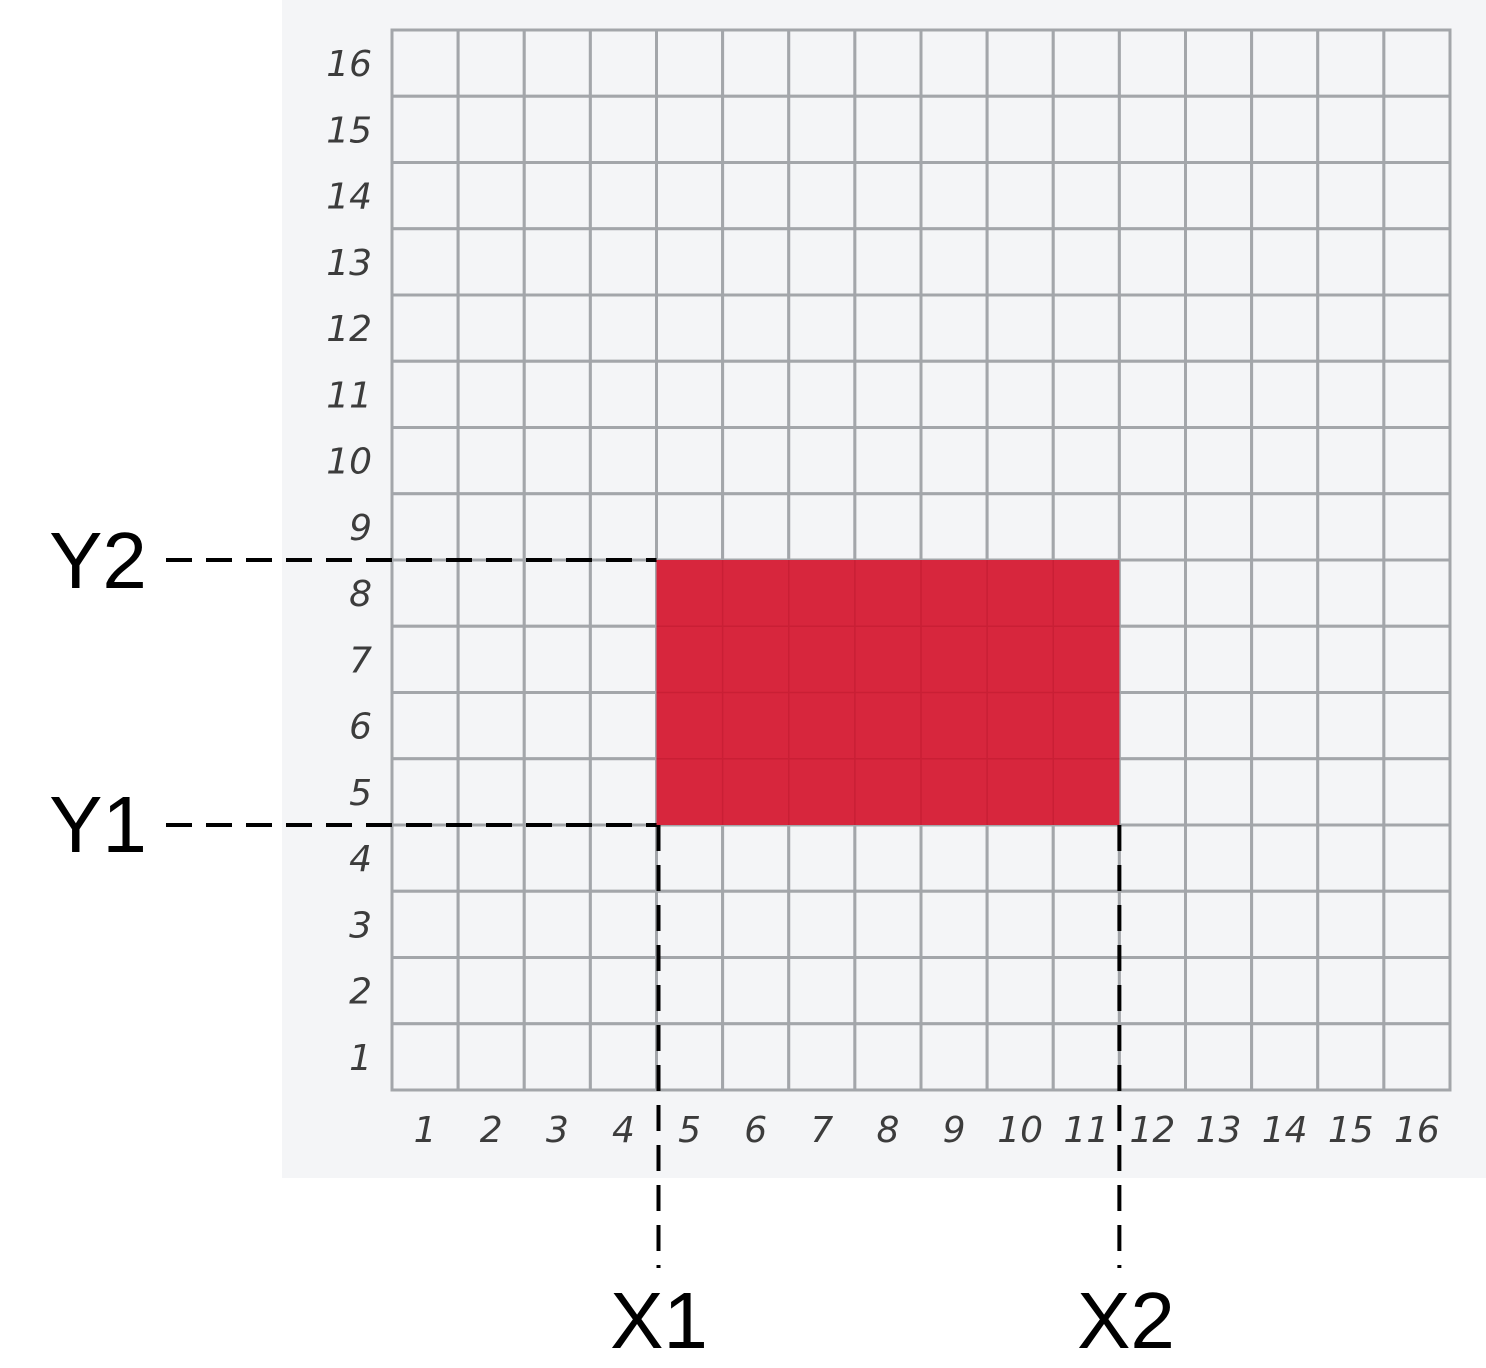 The width and height of the screenshot is (1486, 1368). What do you see at coordinates (360, 793) in the screenshot?
I see `y-tick-label: 5` at bounding box center [360, 793].